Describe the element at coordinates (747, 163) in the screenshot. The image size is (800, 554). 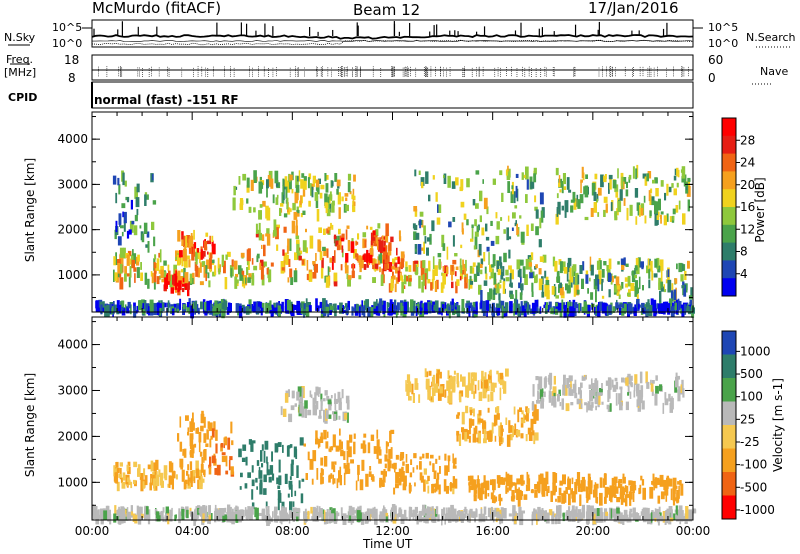
I see `power-colorbar-tick-label: 24` at that location.